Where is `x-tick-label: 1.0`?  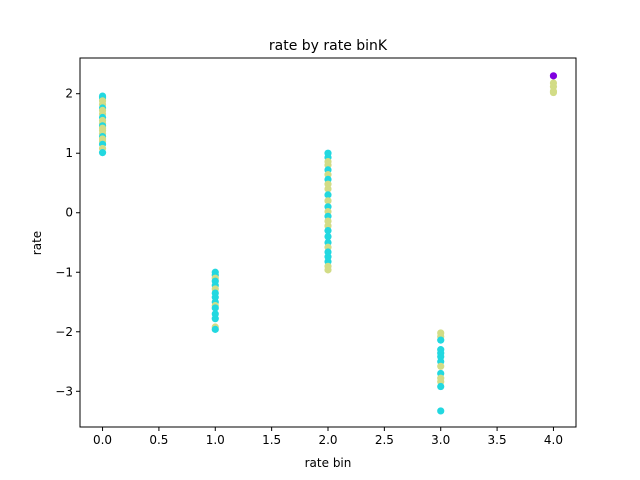
x-tick-label: 1.0 is located at coordinates (215, 440).